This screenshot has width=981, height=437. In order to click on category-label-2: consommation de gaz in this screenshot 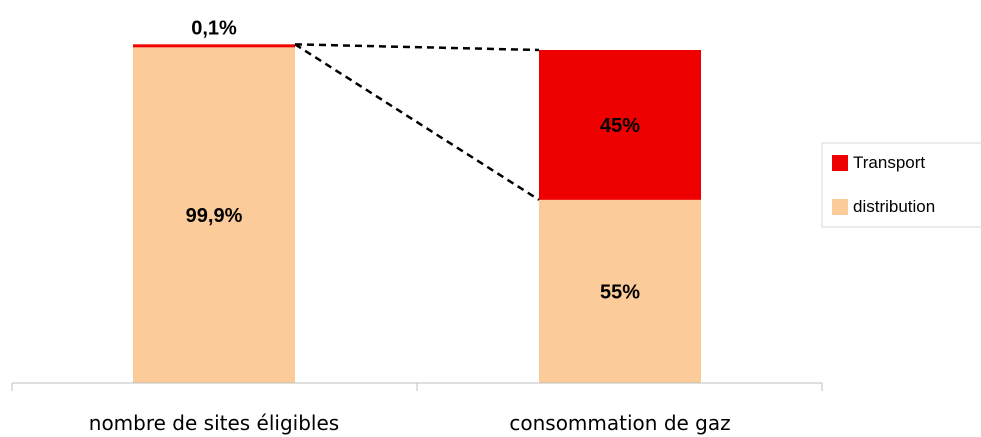, I will do `click(619, 423)`.